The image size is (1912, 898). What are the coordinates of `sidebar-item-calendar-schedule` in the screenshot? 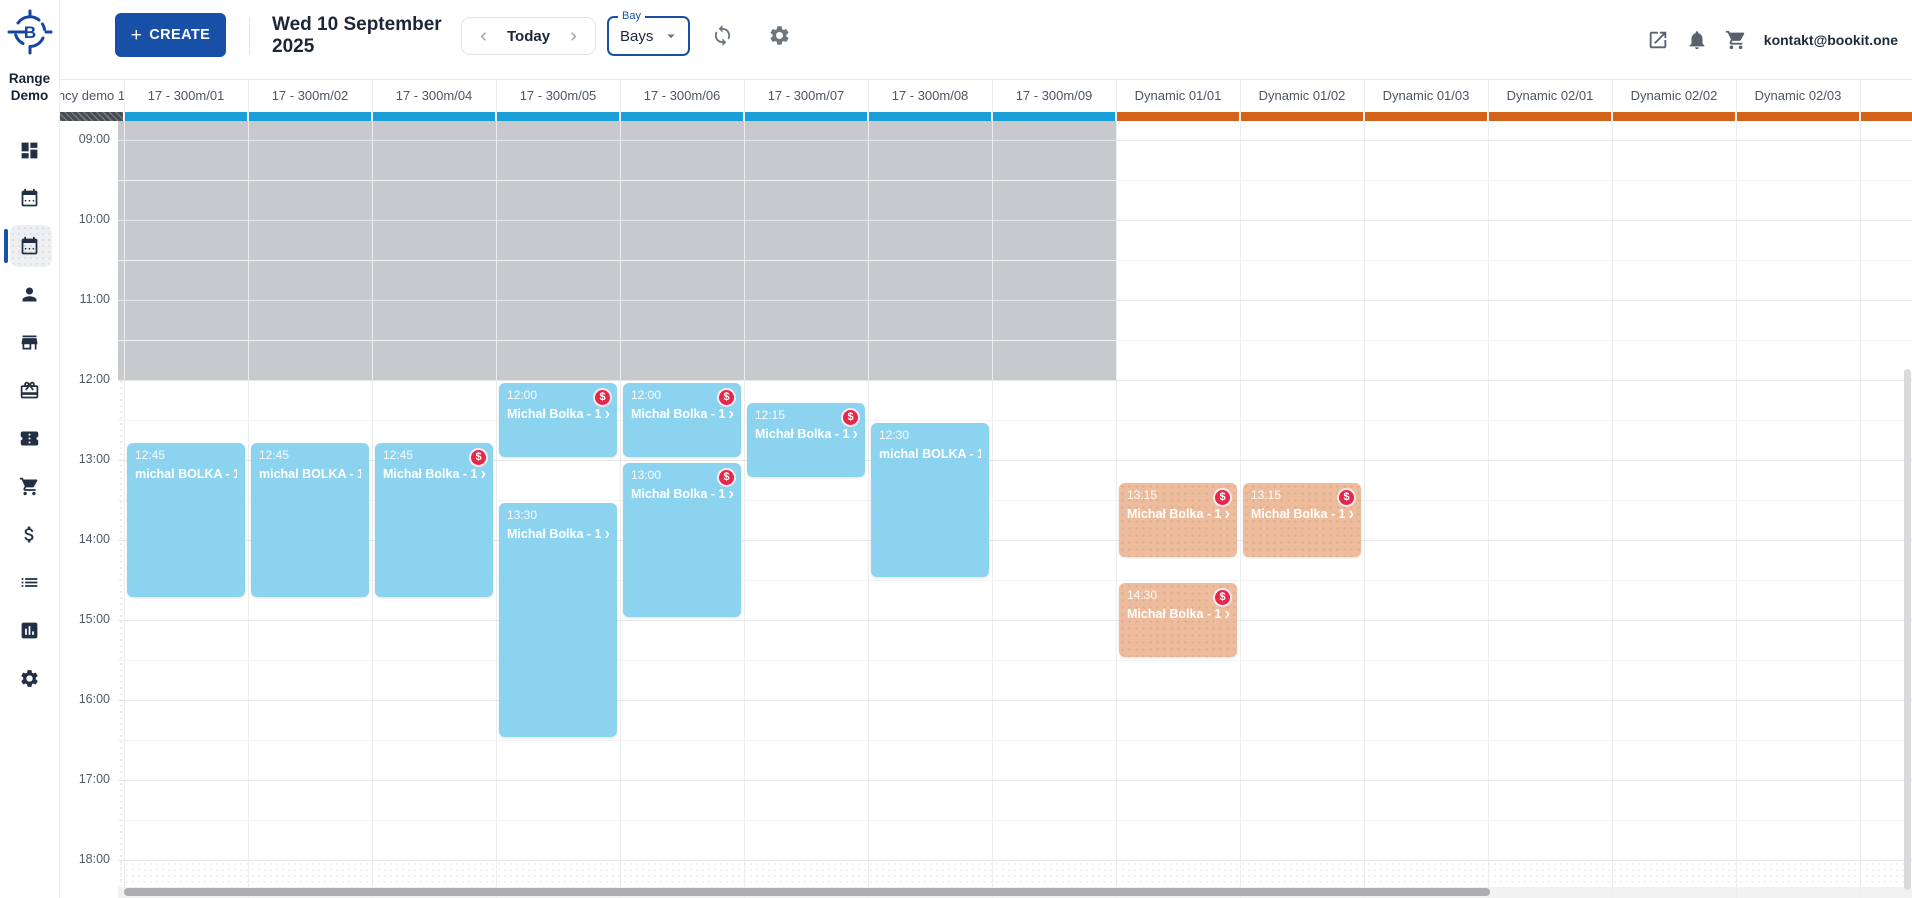 It's located at (29, 246).